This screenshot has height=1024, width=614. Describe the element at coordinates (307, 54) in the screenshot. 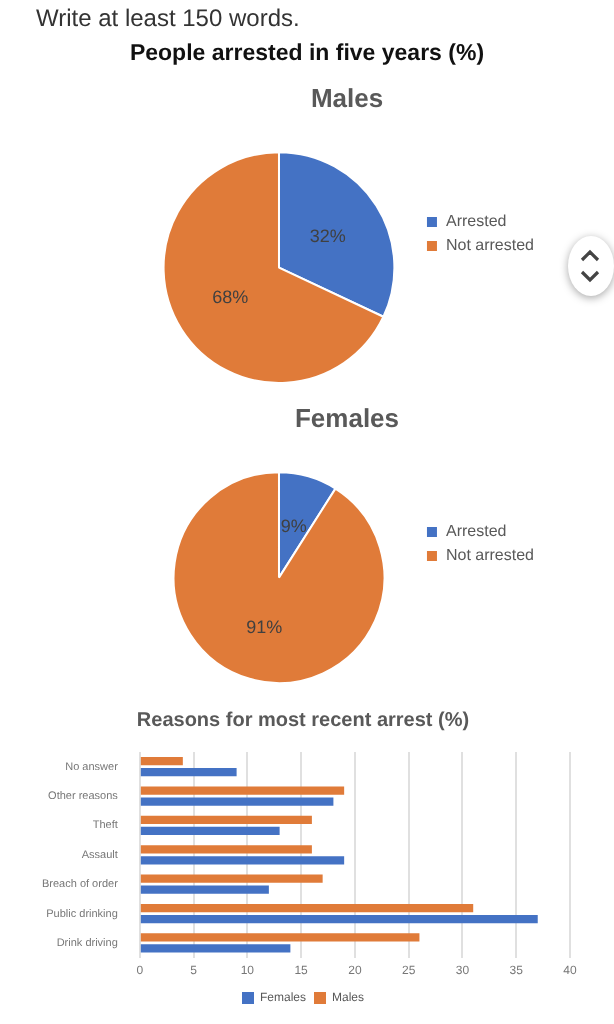

I see `text: People arrested in five years (%)` at that location.